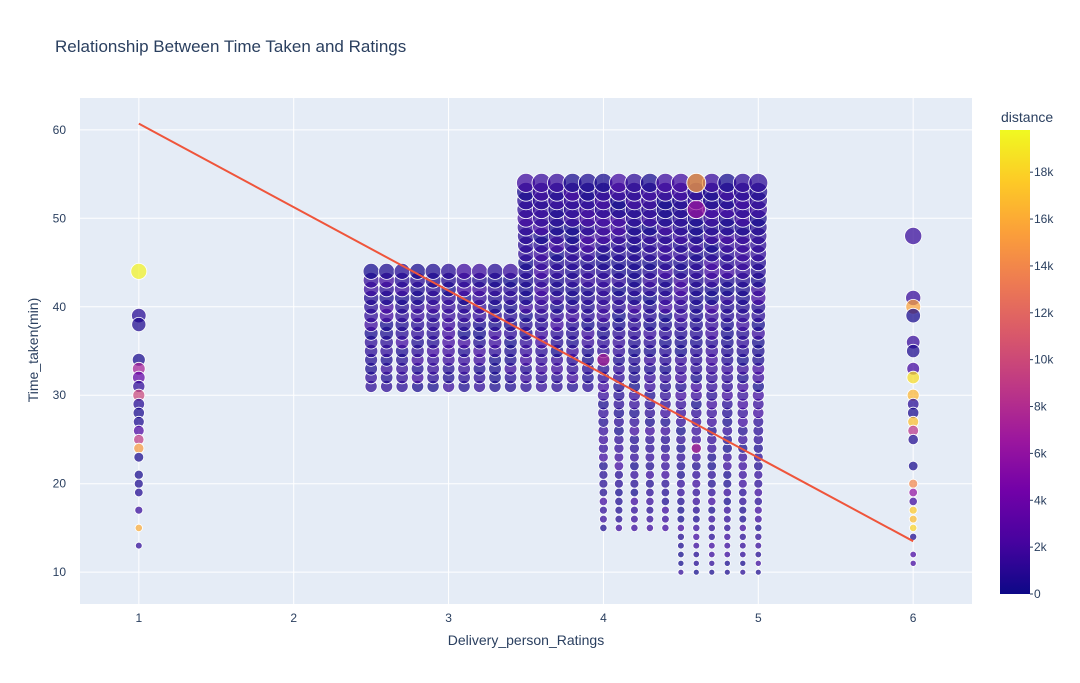 This screenshot has height=683, width=1080. I want to click on x-tick-label: 4, so click(603, 618).